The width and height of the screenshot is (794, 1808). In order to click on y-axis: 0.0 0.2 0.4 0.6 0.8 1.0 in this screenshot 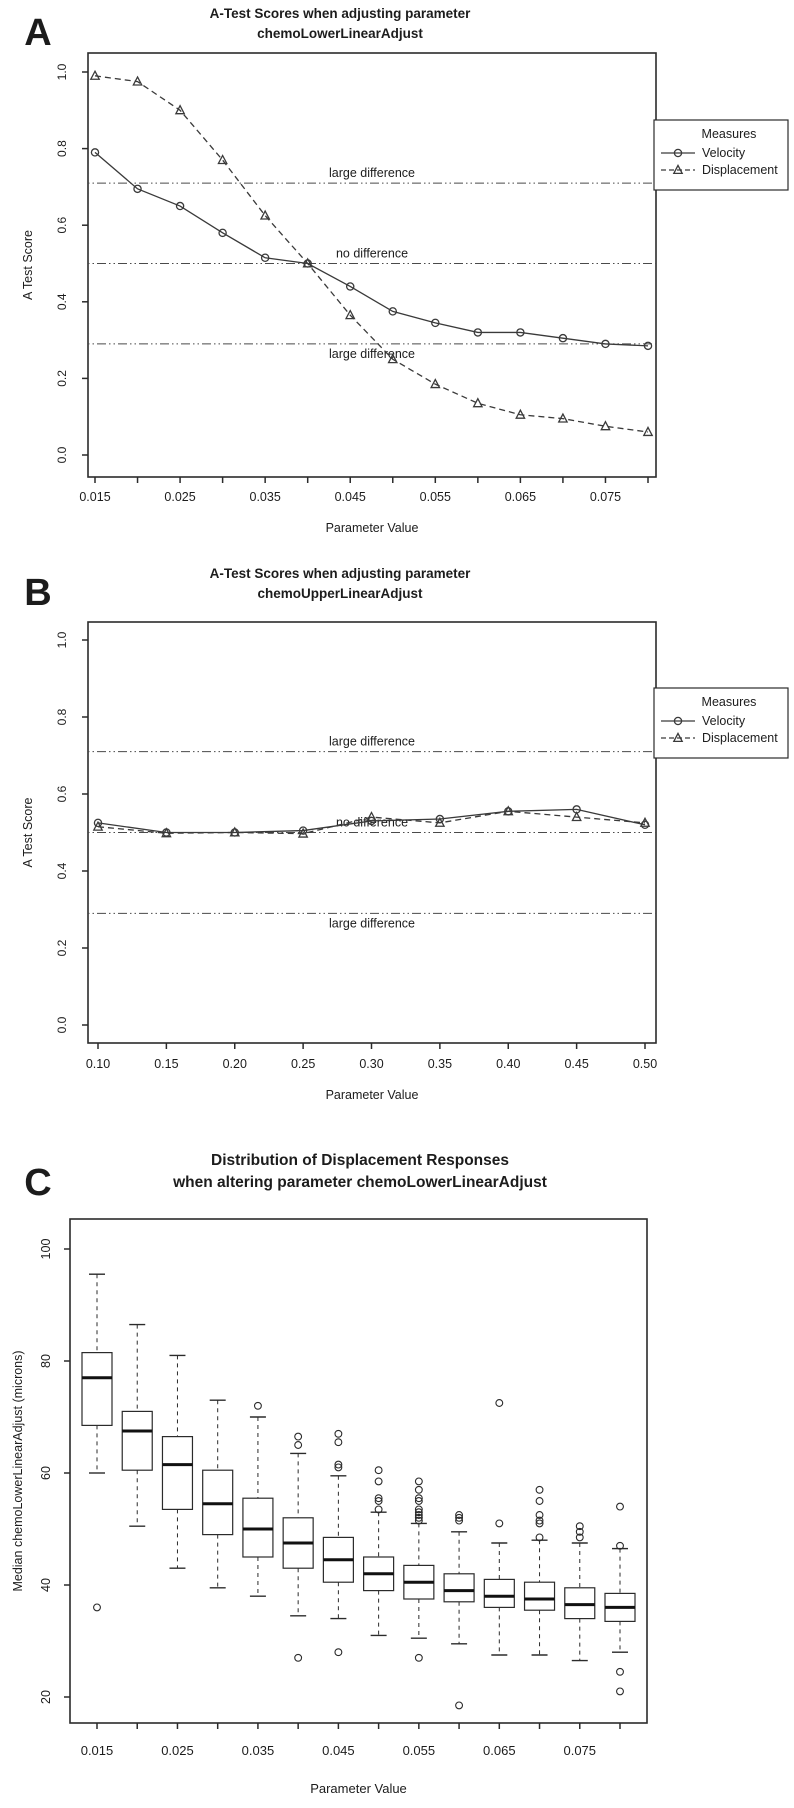, I will do `click(71, 832)`.